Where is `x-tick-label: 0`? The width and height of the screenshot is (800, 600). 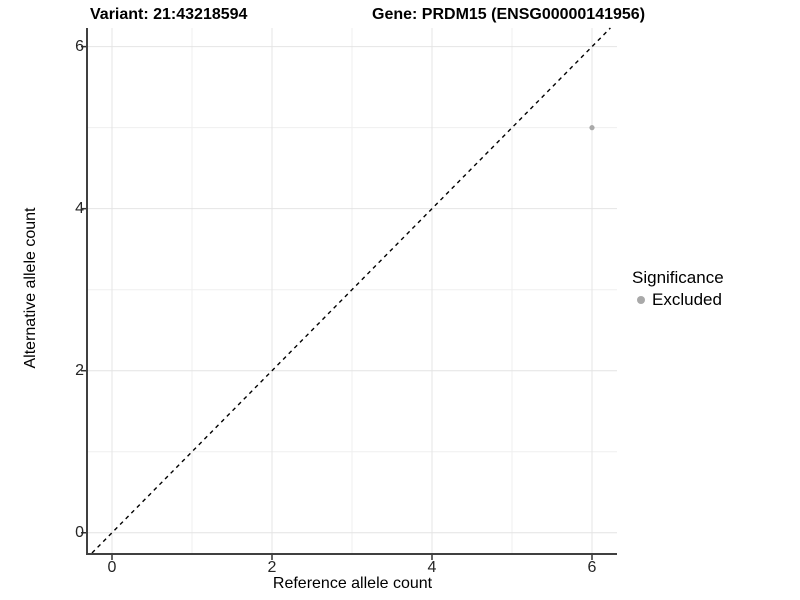
x-tick-label: 0 is located at coordinates (112, 567).